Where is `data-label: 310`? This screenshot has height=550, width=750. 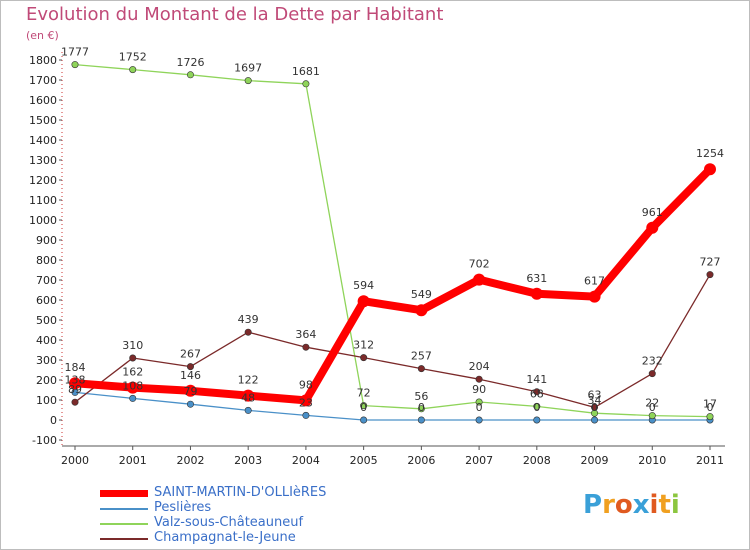
data-label: 310 is located at coordinates (132, 345).